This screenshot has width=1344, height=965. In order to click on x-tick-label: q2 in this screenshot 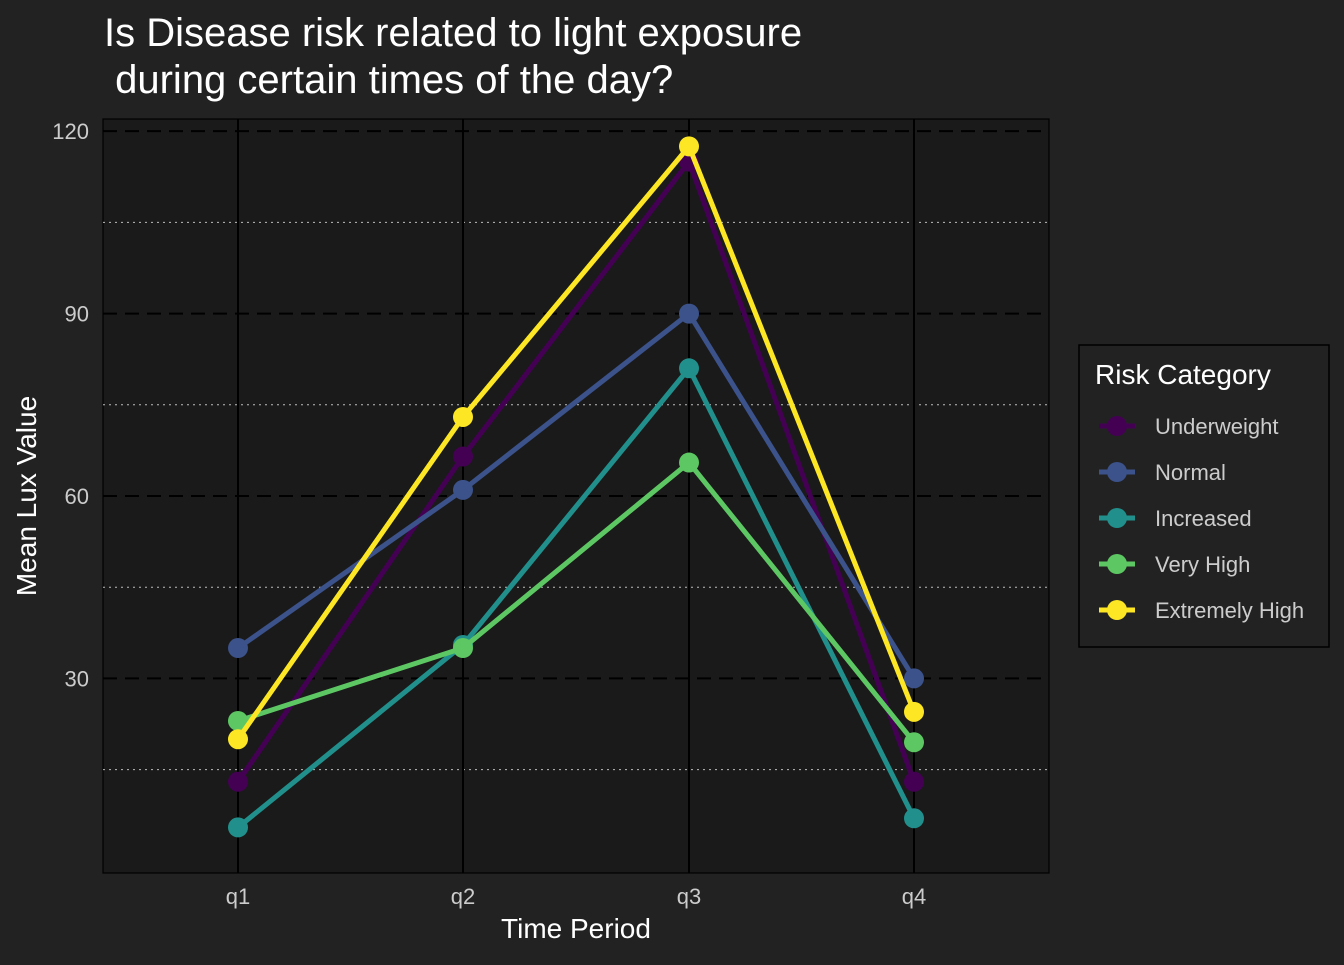, I will do `click(463, 896)`.